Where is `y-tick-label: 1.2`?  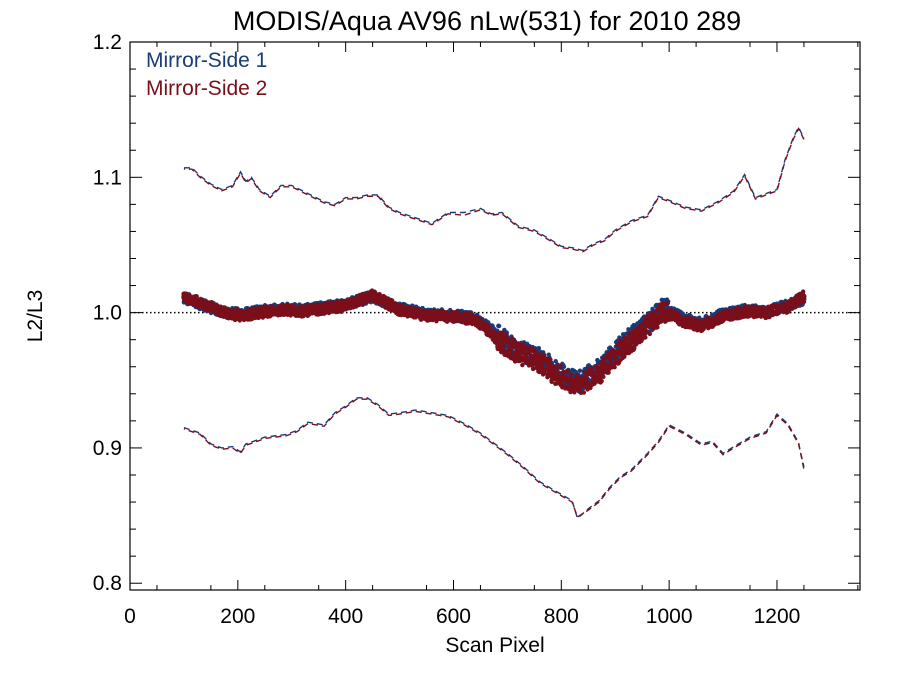 y-tick-label: 1.2 is located at coordinates (107, 42).